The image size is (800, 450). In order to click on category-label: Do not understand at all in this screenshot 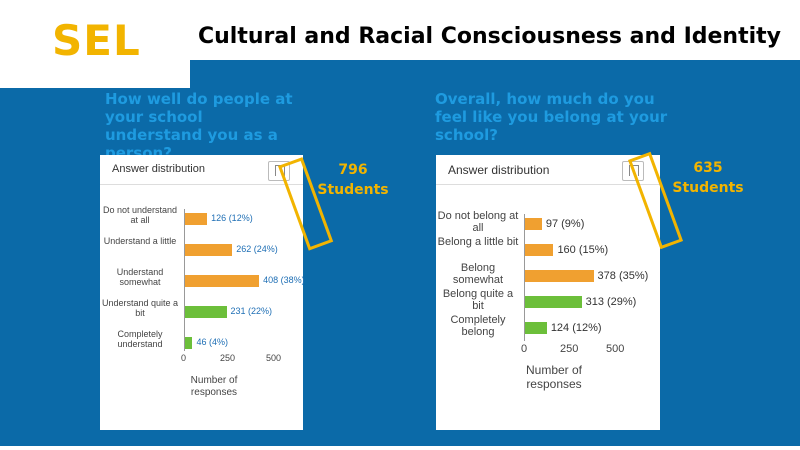, I will do `click(140, 215)`.